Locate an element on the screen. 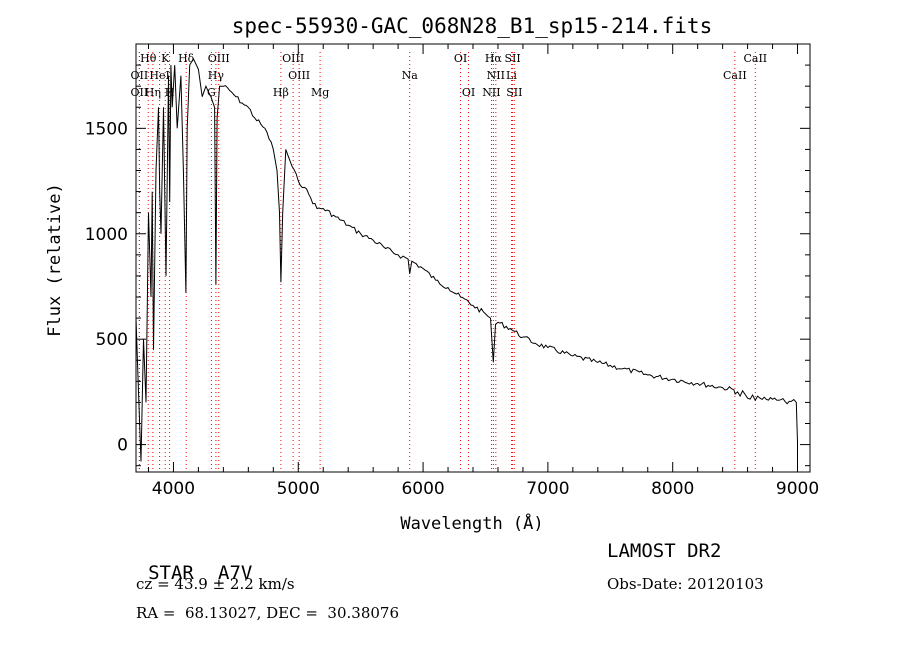 The height and width of the screenshot is (650, 900). x-tick-label: 6000 is located at coordinates (422, 489).